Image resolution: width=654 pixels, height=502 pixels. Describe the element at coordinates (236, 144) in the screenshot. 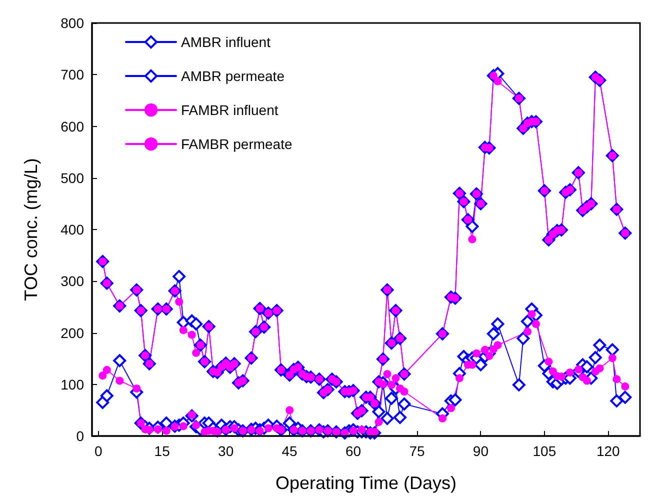

I see `legend-label: FAMBR permeate` at that location.